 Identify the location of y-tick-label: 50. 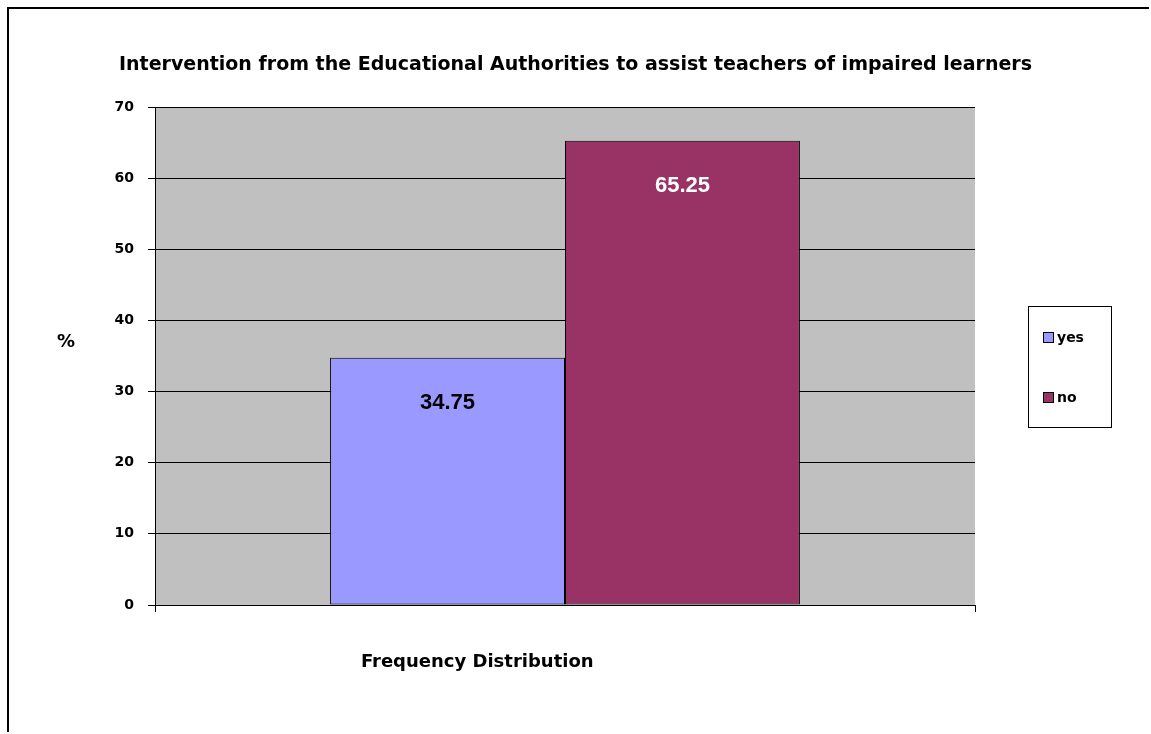
(124, 247).